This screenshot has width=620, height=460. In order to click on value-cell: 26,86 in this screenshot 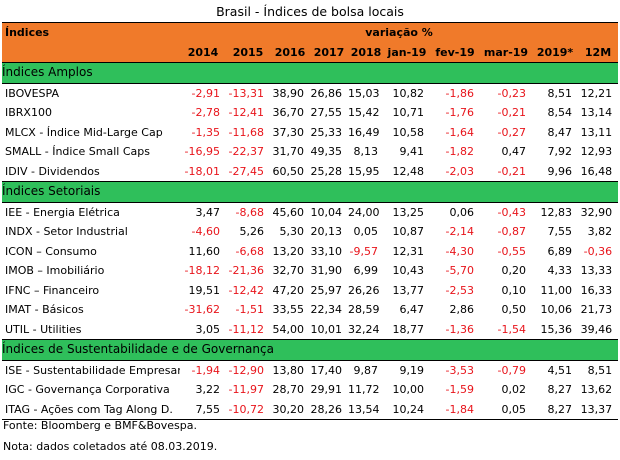, I will do `click(326, 93)`.